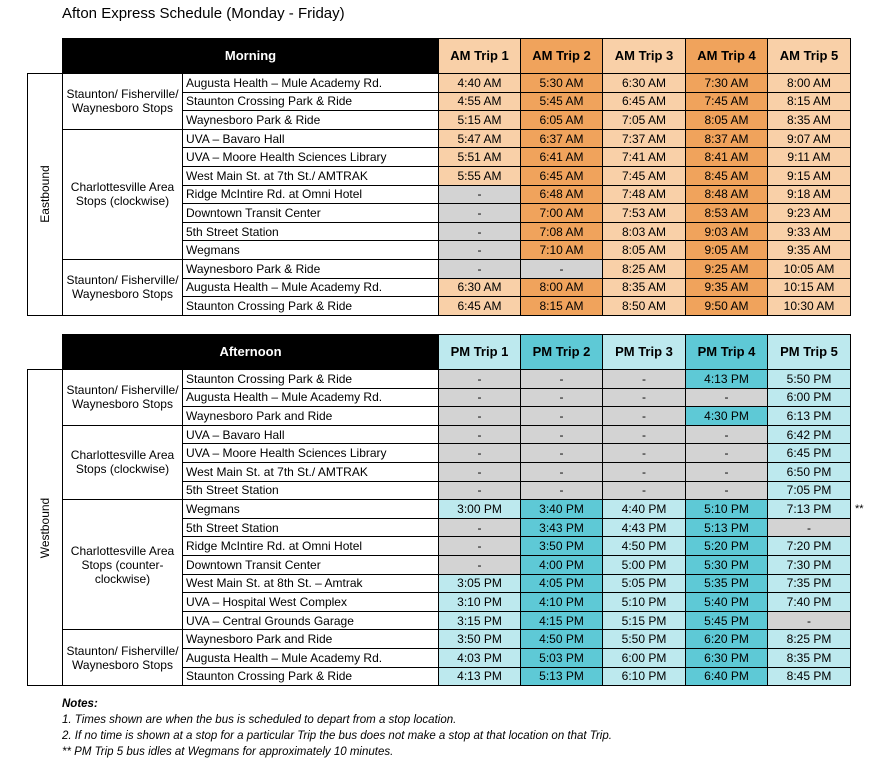 The image size is (880, 773). Describe the element at coordinates (122, 397) in the screenshot. I see `group-label: Staunton/ Fisherville/ Waynesboro Stops` at that location.